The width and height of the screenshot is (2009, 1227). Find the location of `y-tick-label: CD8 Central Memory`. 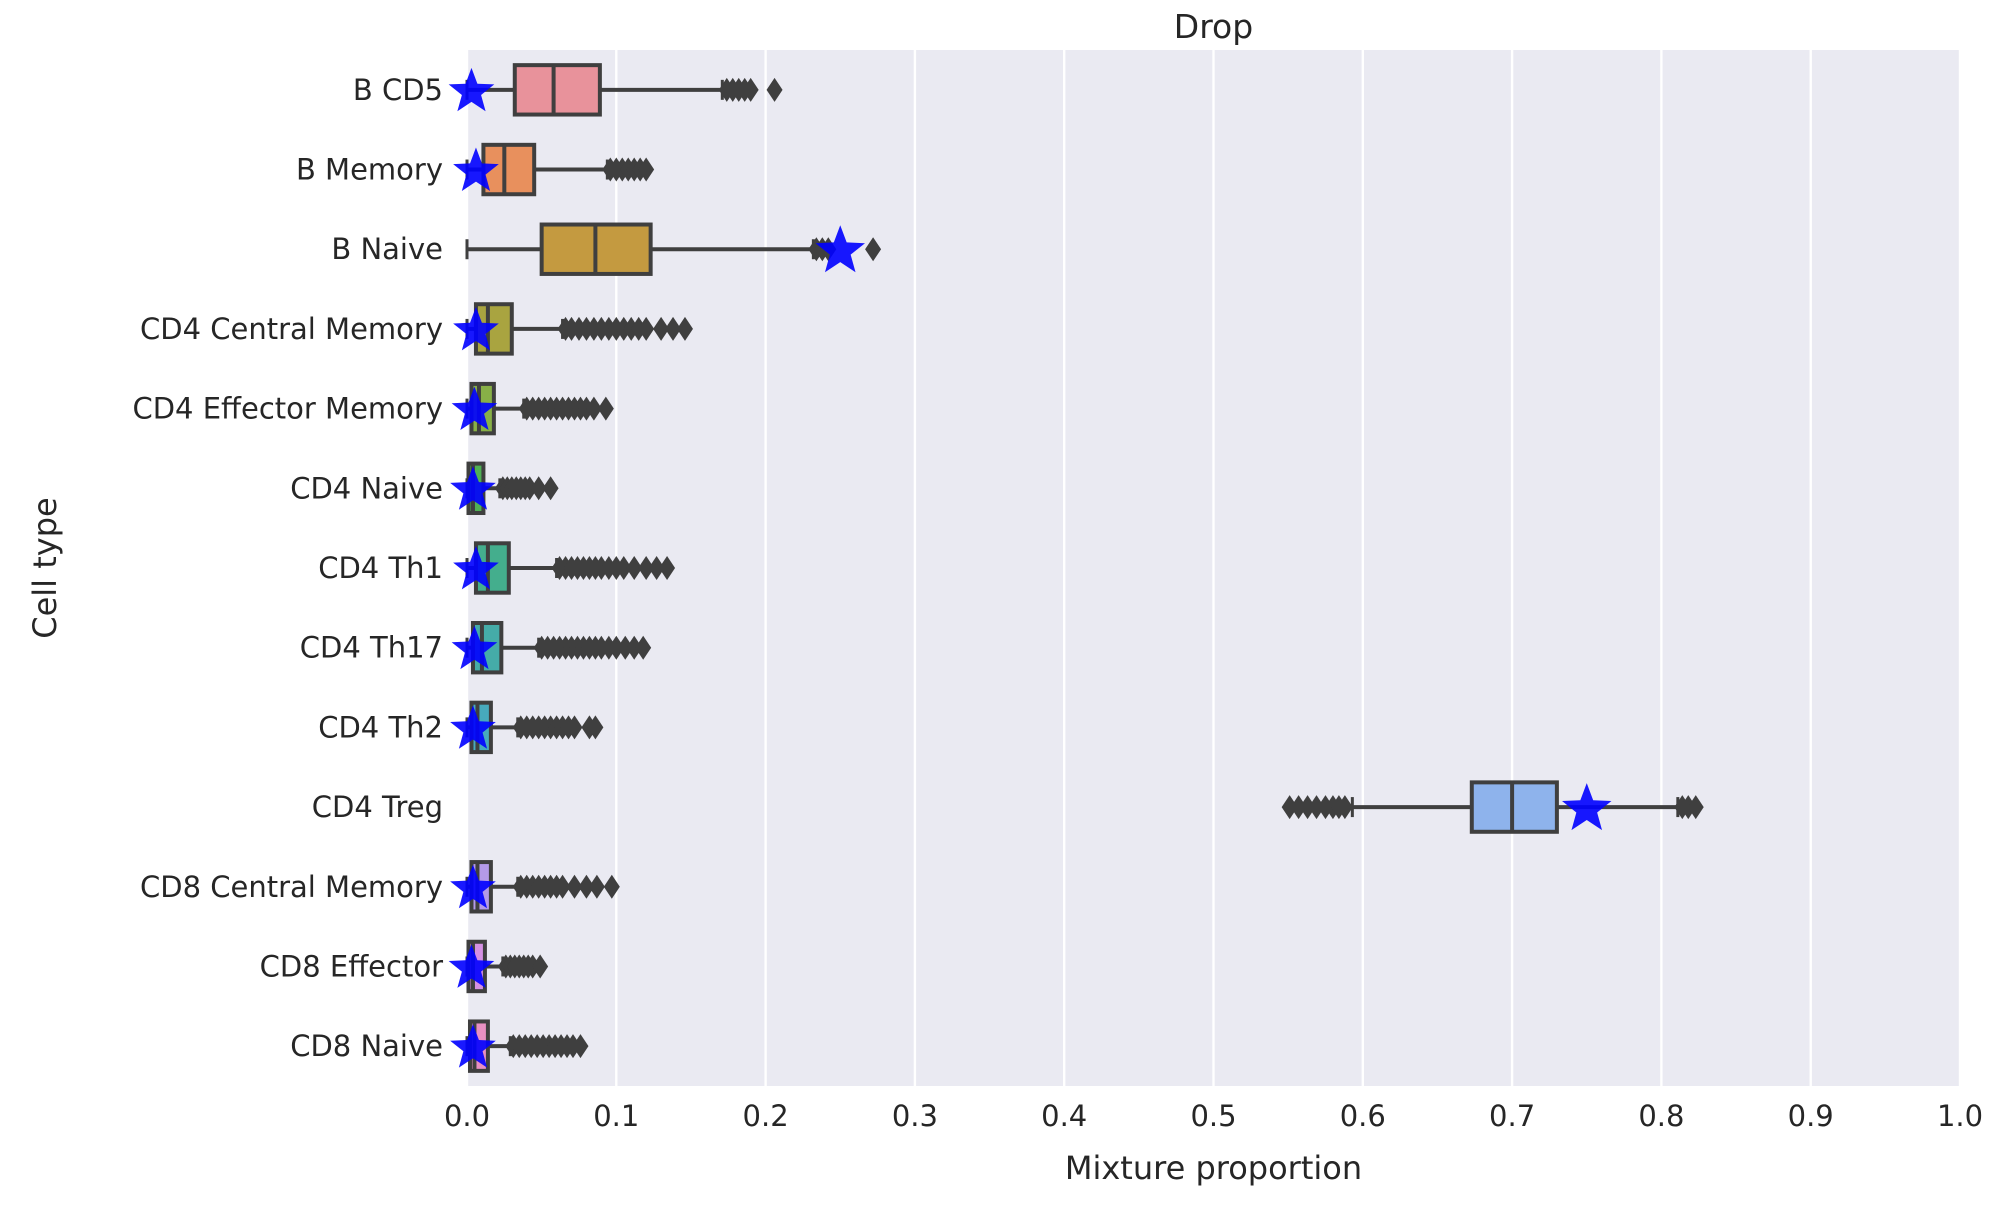

y-tick-label: CD8 Central Memory is located at coordinates (291, 887).